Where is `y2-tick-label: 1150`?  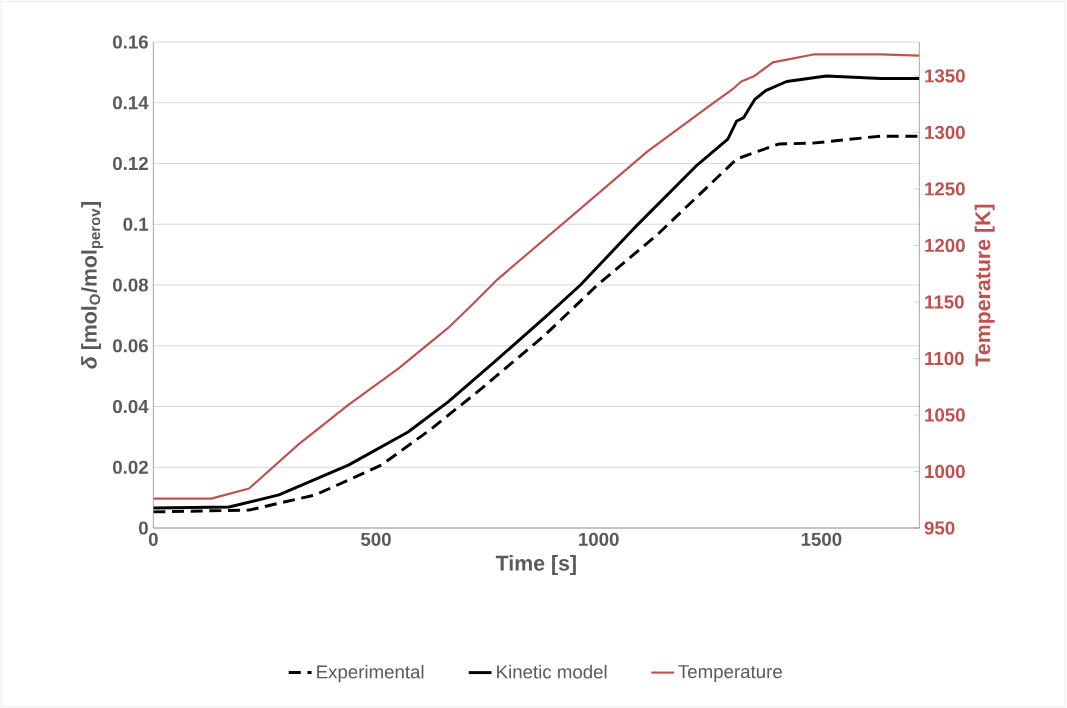 y2-tick-label: 1150 is located at coordinates (944, 302).